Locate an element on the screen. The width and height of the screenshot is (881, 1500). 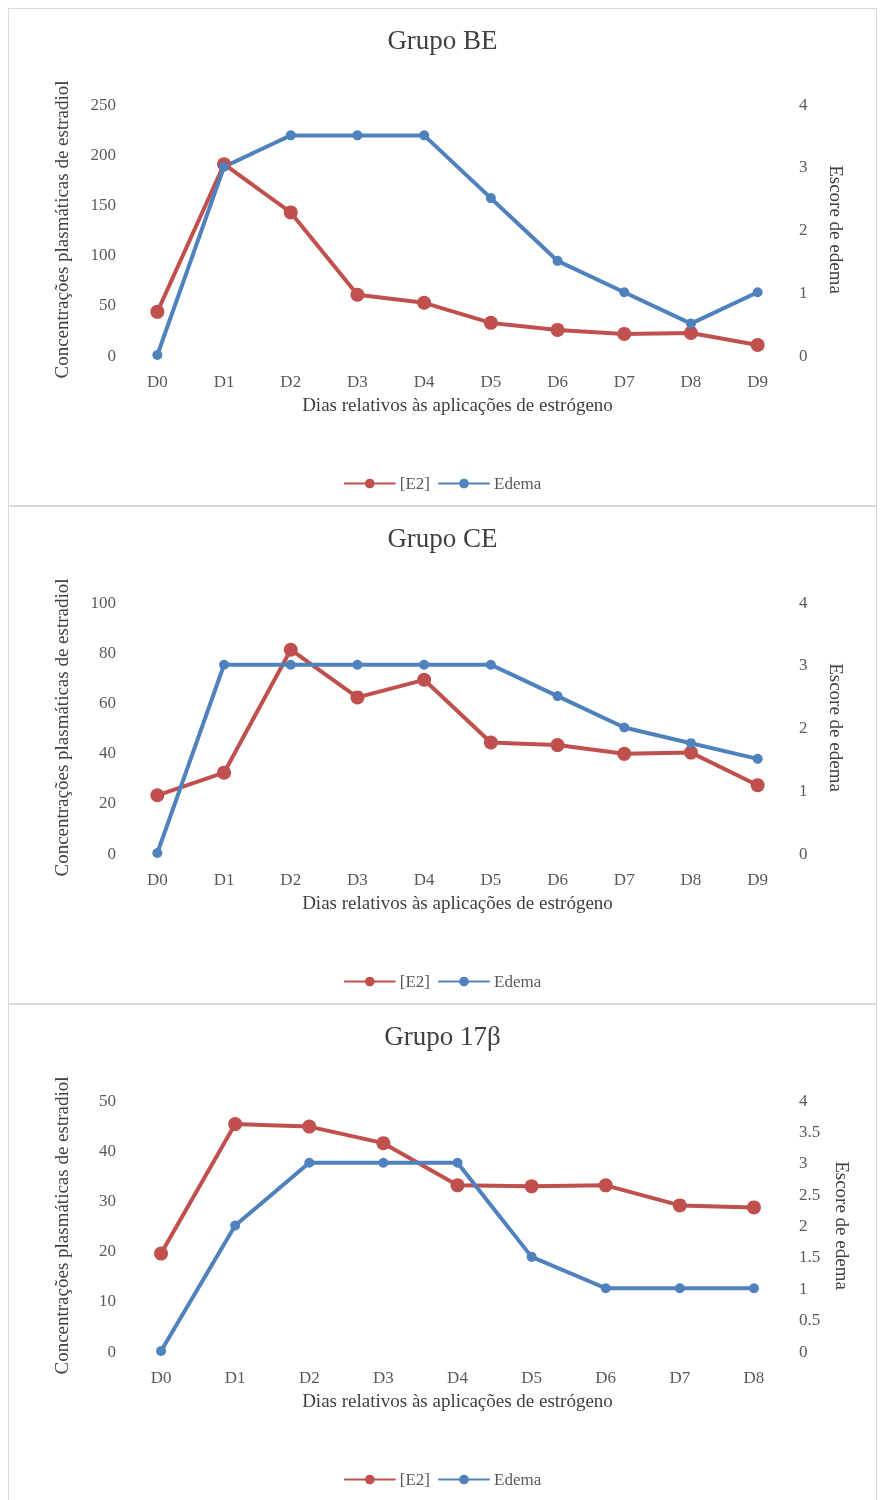
y-tick-label: 10 is located at coordinates (107, 1301).